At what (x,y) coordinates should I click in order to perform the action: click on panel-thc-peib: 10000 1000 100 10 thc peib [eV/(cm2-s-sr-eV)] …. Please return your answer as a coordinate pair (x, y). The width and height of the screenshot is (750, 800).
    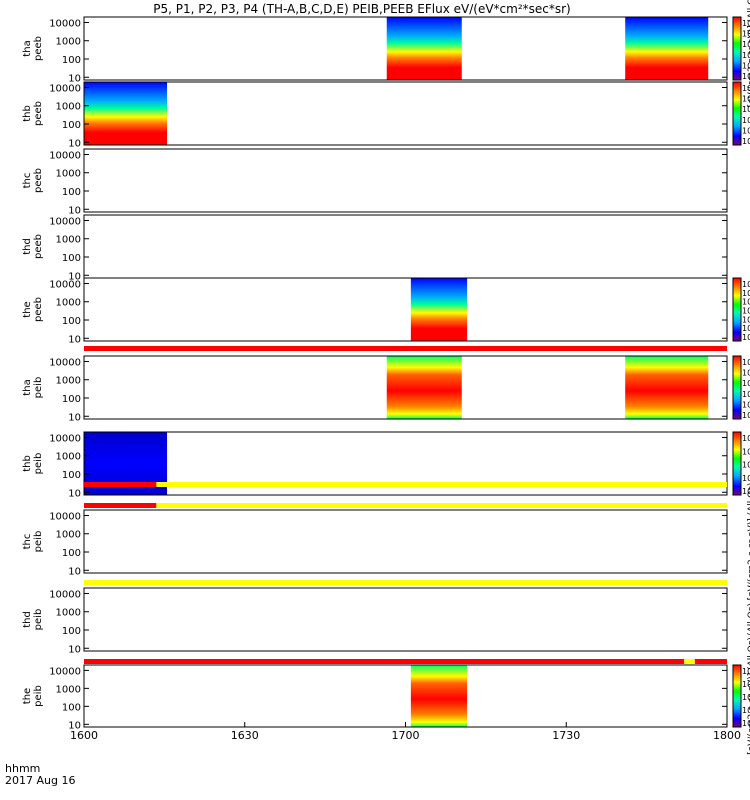
    Looking at the image, I should click on (386, 542).